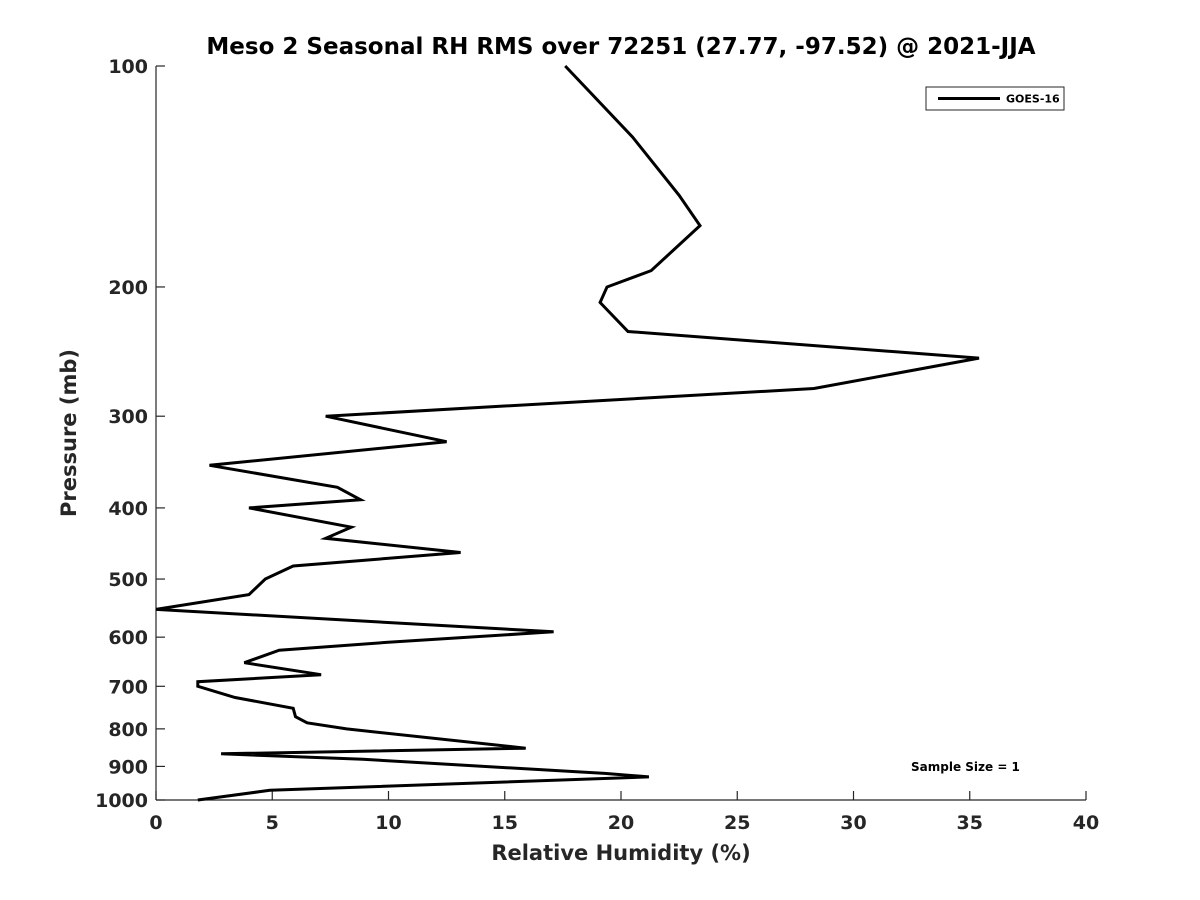 Image resolution: width=1200 pixels, height=900 pixels. What do you see at coordinates (995, 98) in the screenshot?
I see `legend: GOES-16` at bounding box center [995, 98].